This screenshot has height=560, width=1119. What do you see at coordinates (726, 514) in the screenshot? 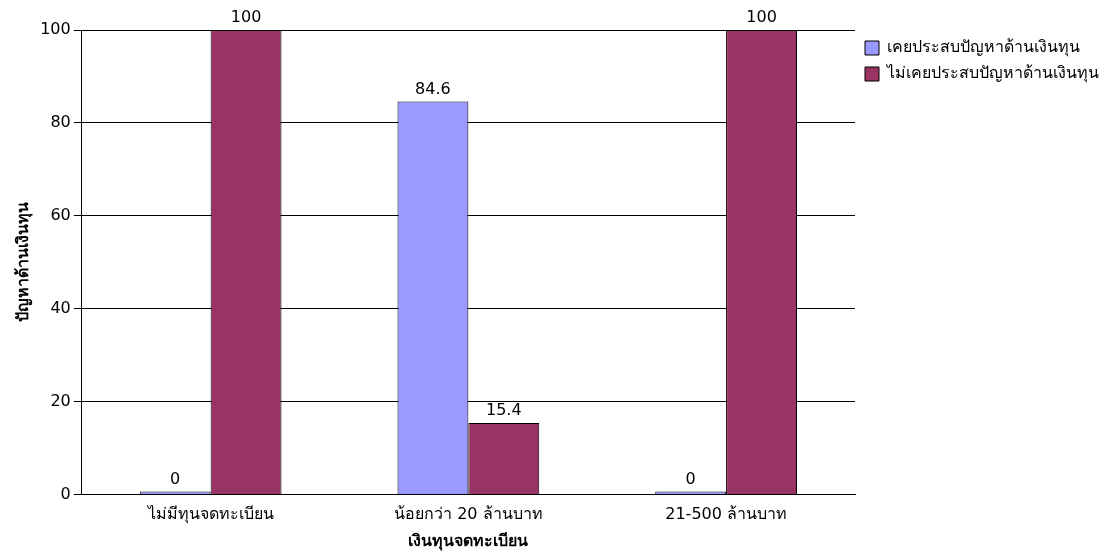
I see `x-tick-label: 21-500 ล้านบาท` at bounding box center [726, 514].